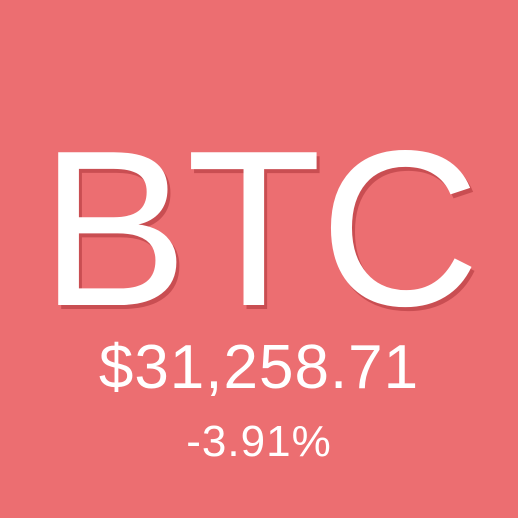 The height and width of the screenshot is (518, 518). Describe the element at coordinates (259, 367) in the screenshot. I see `ticker-price: $31,258.71` at that location.